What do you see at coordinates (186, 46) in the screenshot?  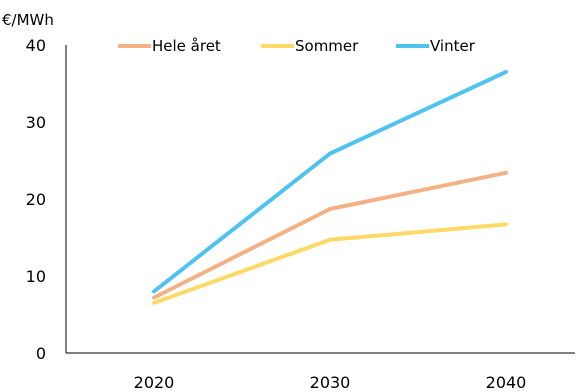 I see `legend-label: Hele året` at bounding box center [186, 46].